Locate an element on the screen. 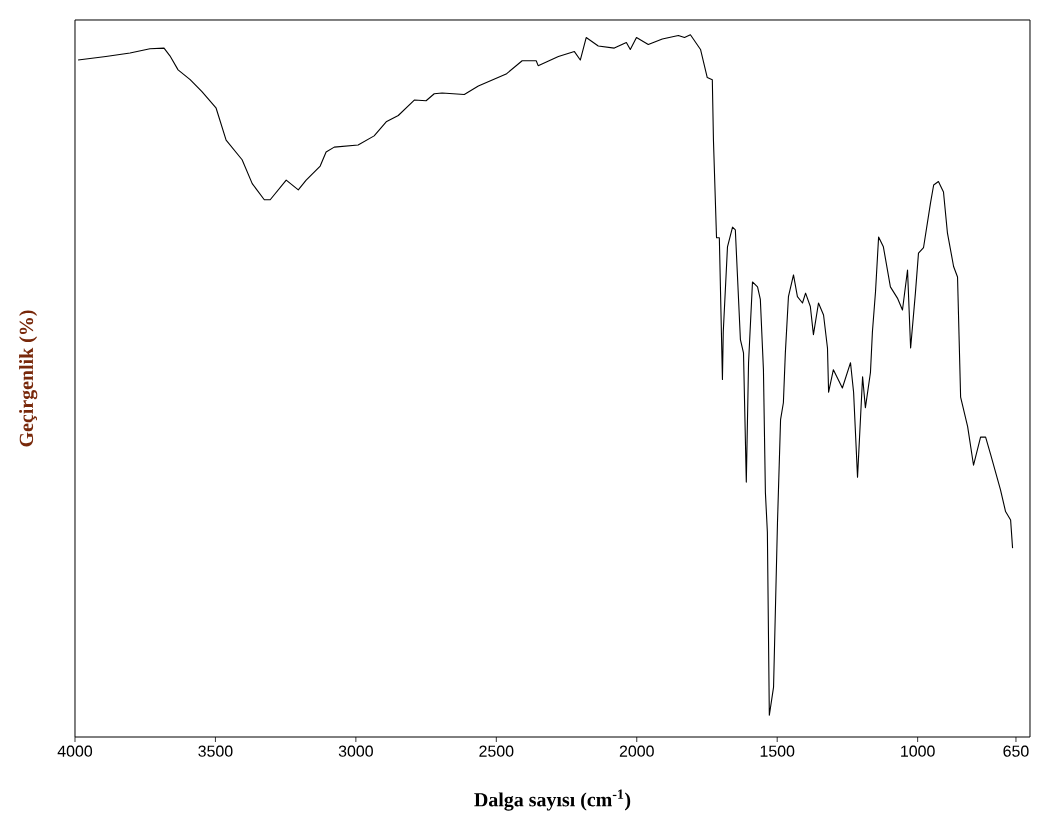  x-tick-label: 3000 is located at coordinates (355, 751).